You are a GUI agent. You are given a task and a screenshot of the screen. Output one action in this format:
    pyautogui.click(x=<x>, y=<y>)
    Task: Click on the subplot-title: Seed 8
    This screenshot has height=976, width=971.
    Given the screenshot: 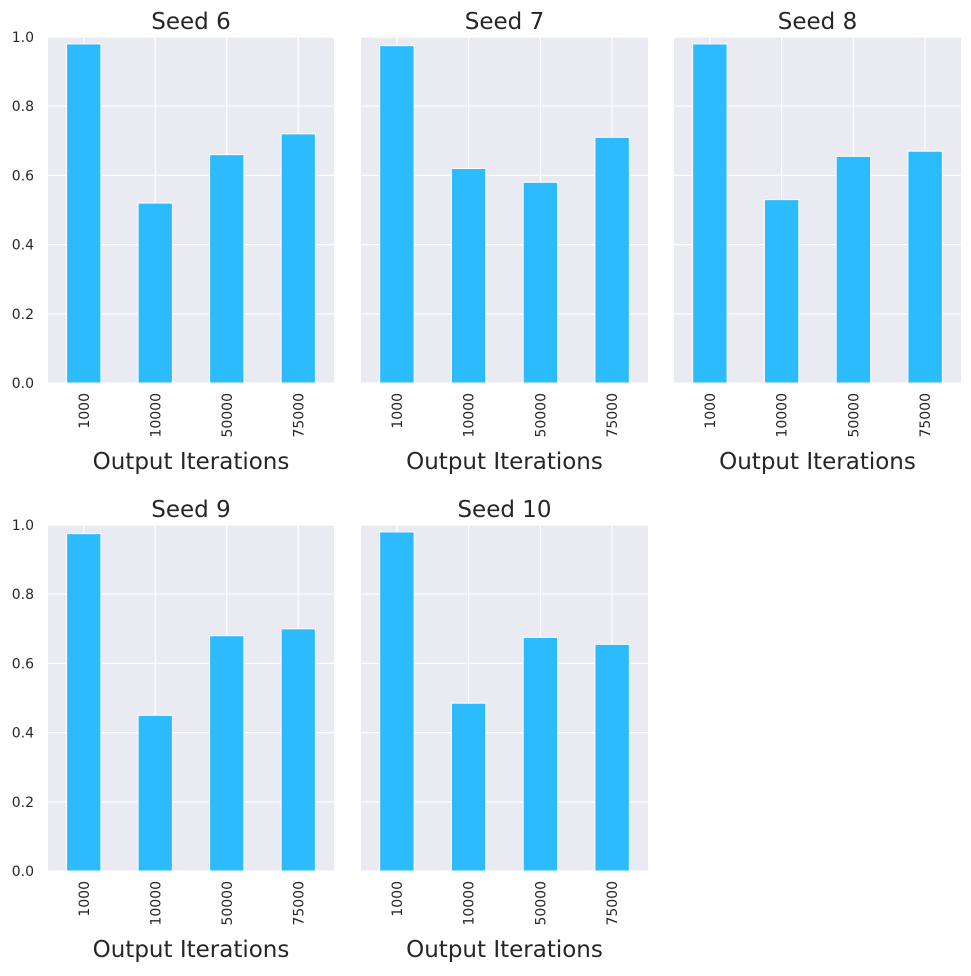 What is the action you would take?
    pyautogui.click(x=817, y=22)
    